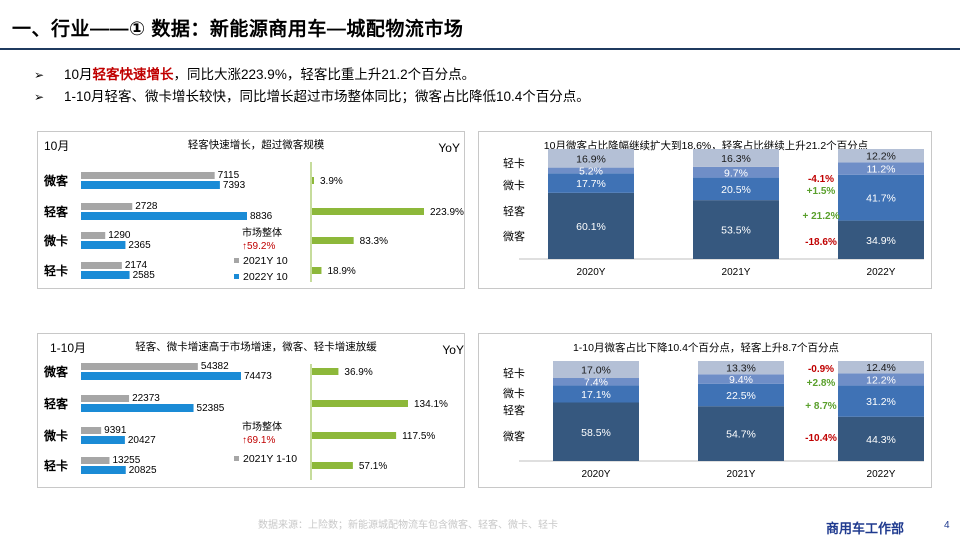 This screenshot has width=960, height=540. Describe the element at coordinates (408, 525) in the screenshot. I see `data-source-note: 数据来源：上险数；新能源城配物流车包含微客、轻客、微卡、轻卡` at that location.